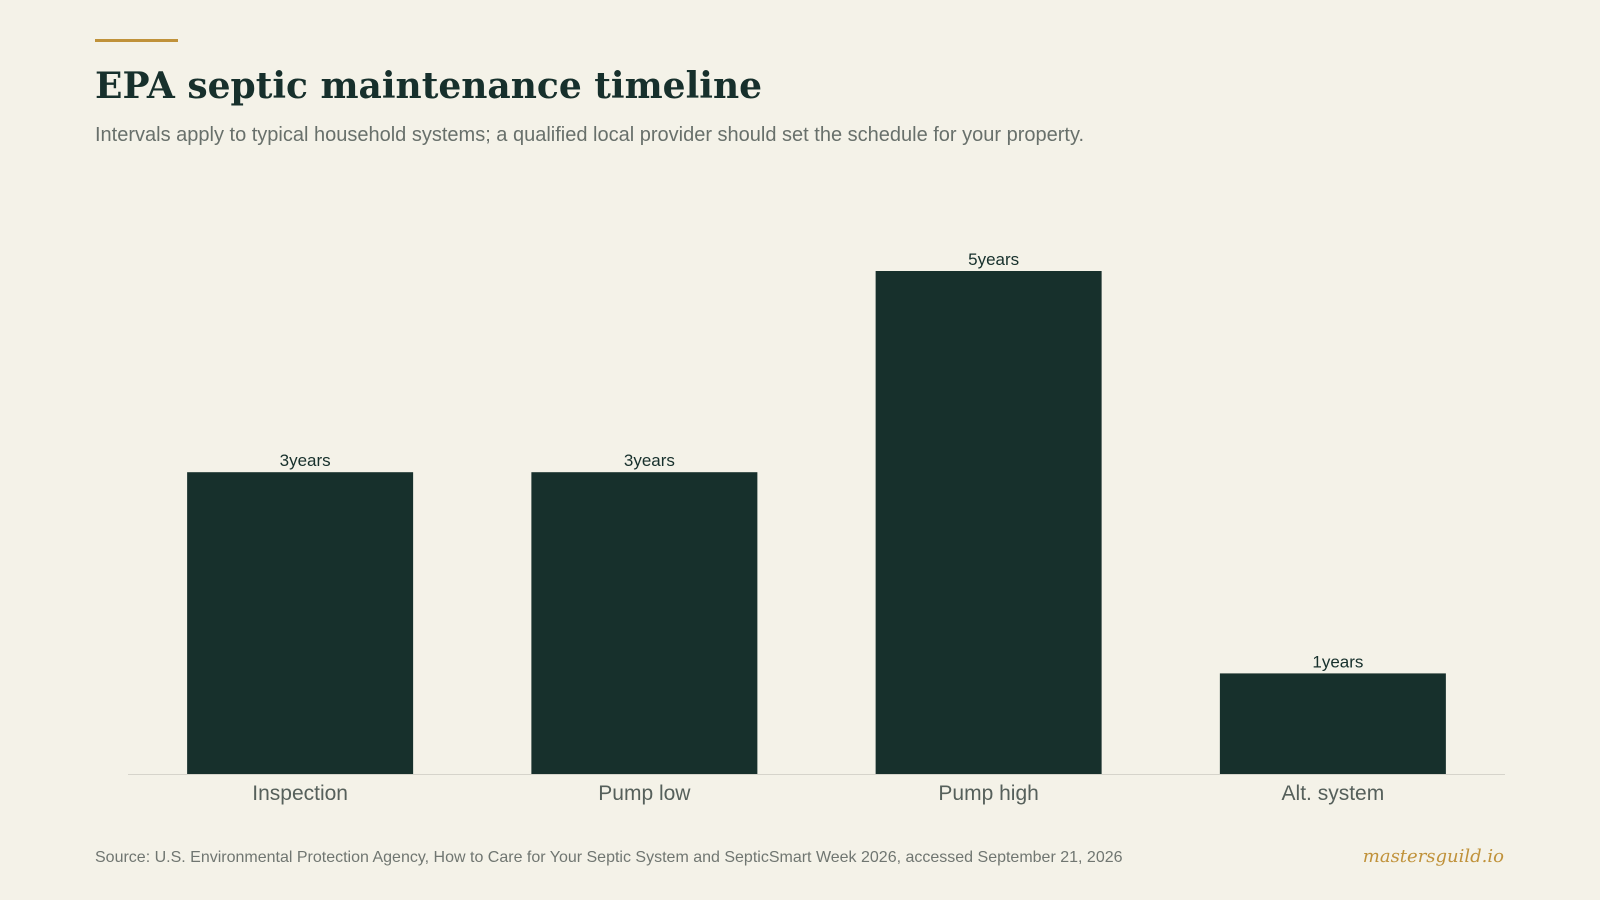  I want to click on bar-alt-system, so click(1332, 723).